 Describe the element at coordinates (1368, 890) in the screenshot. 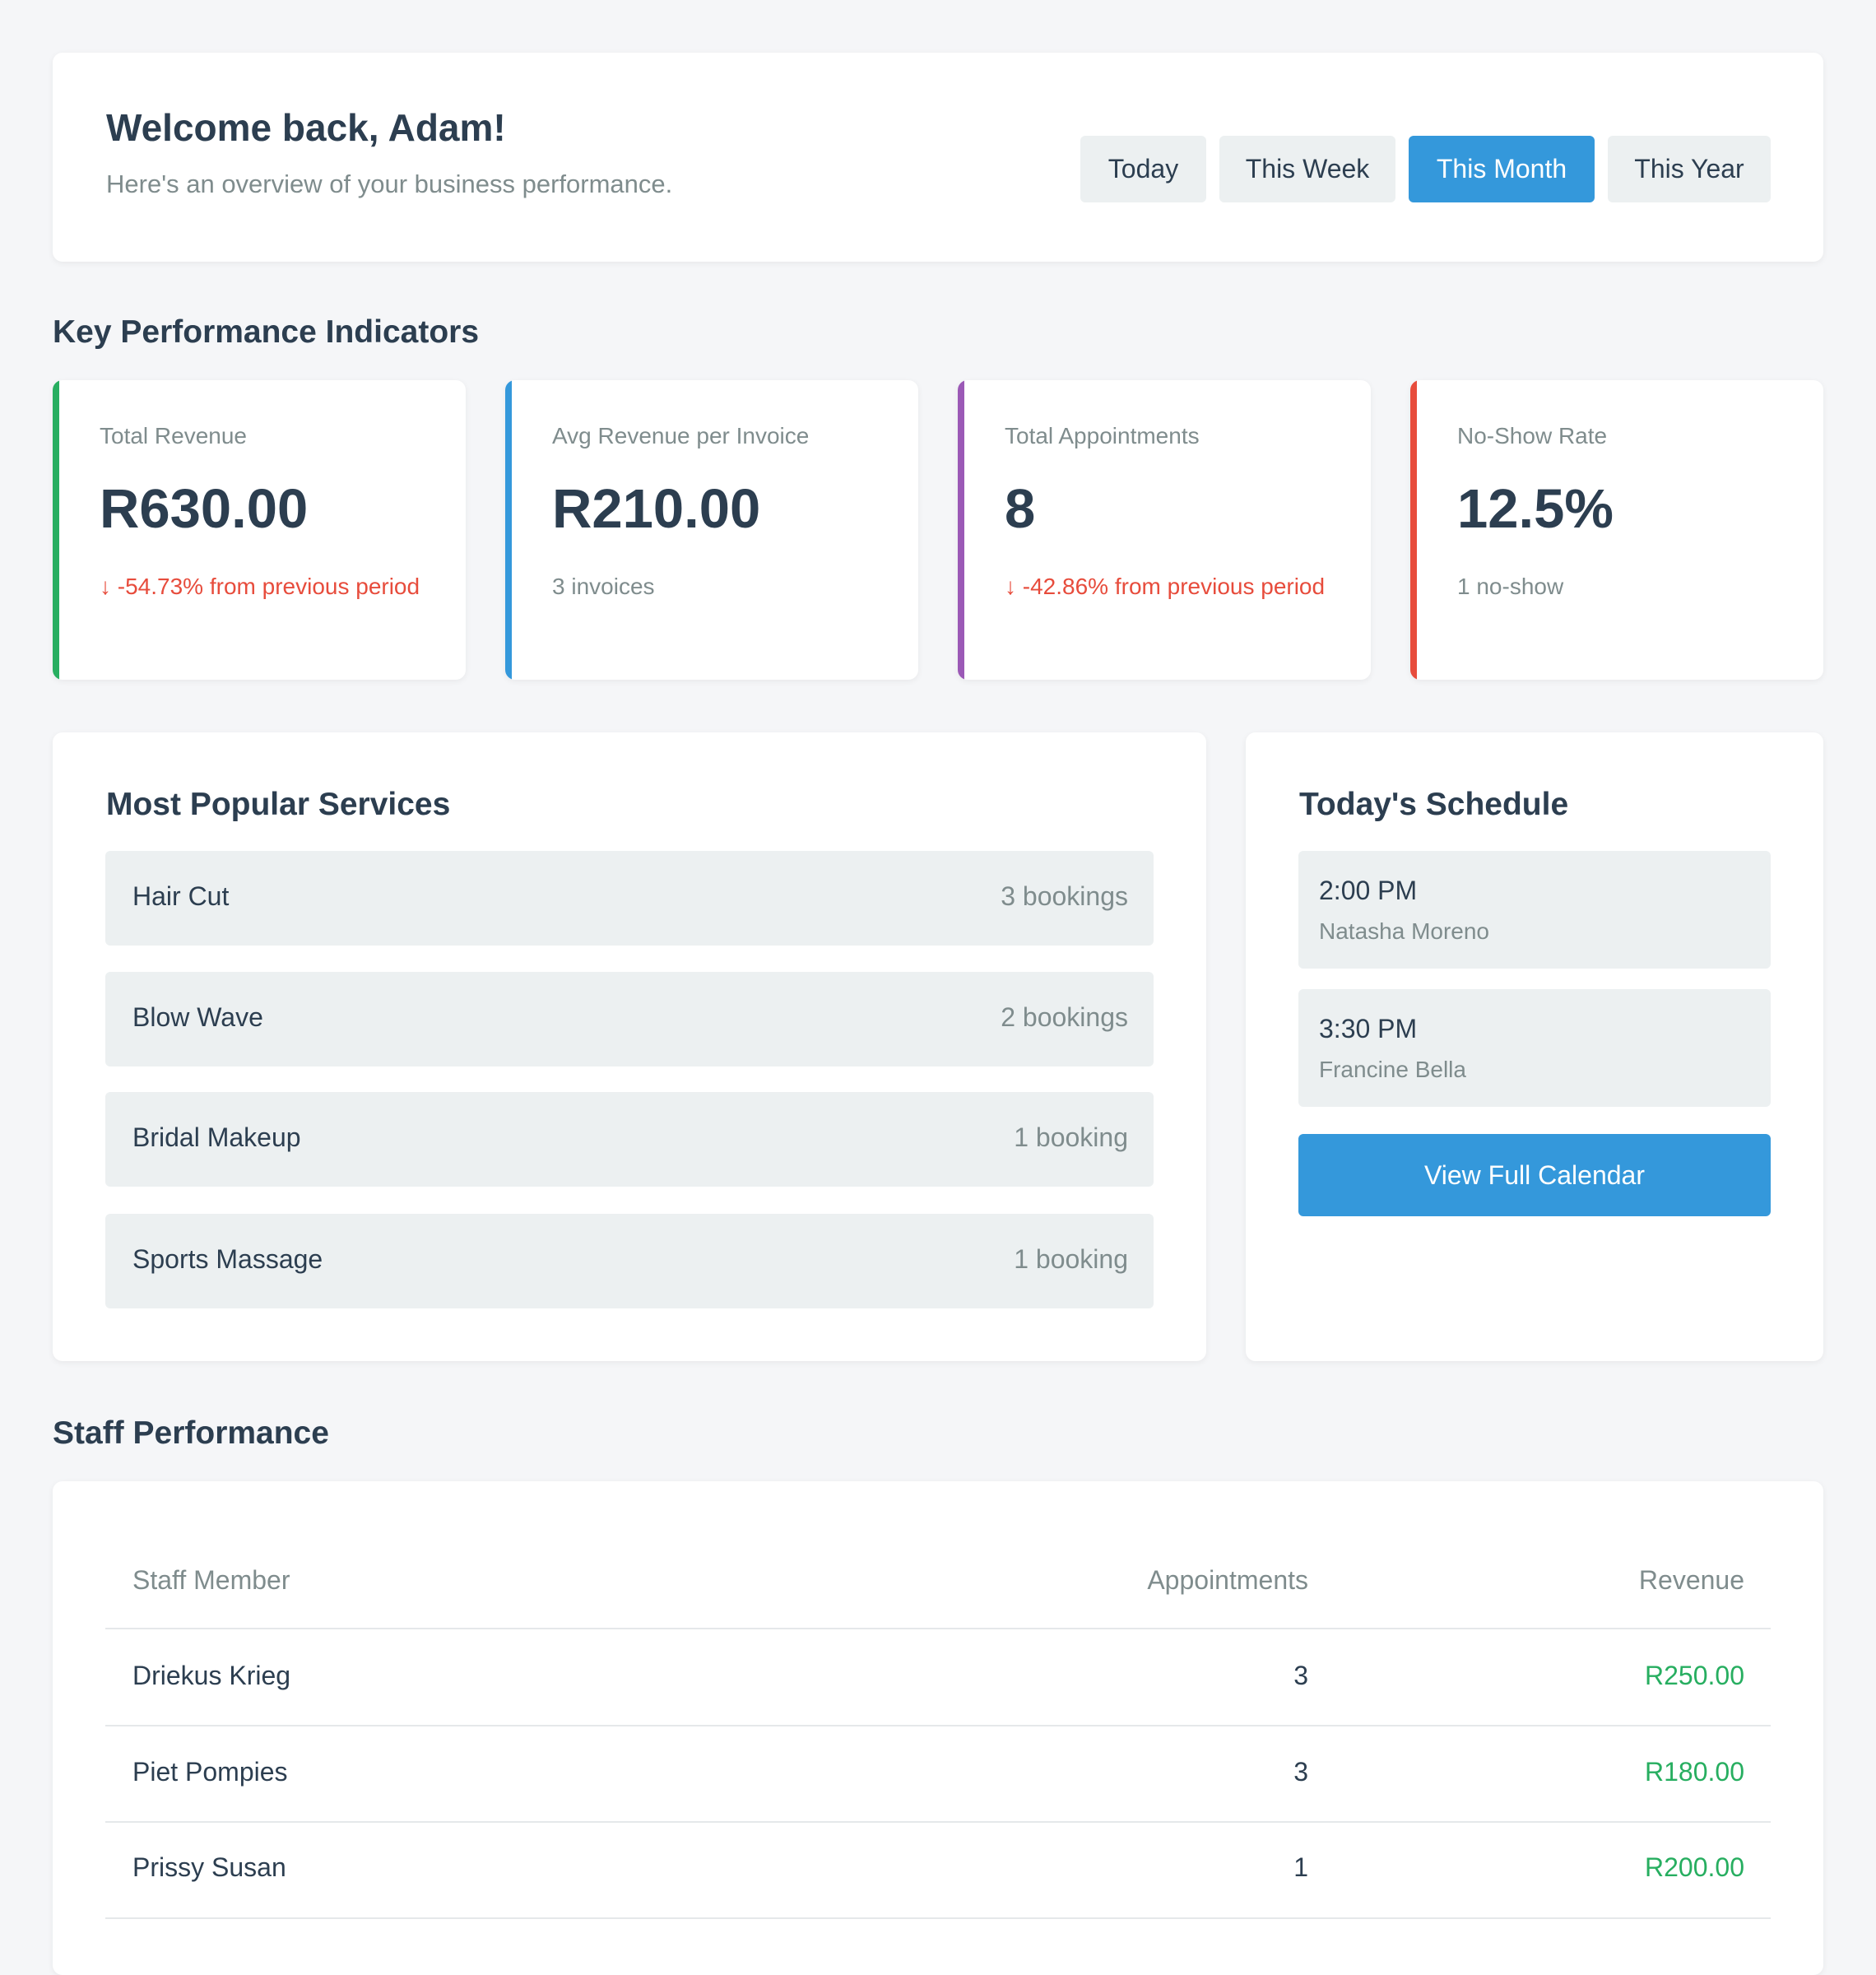

I see `appointment-time: 2:00 PM` at that location.